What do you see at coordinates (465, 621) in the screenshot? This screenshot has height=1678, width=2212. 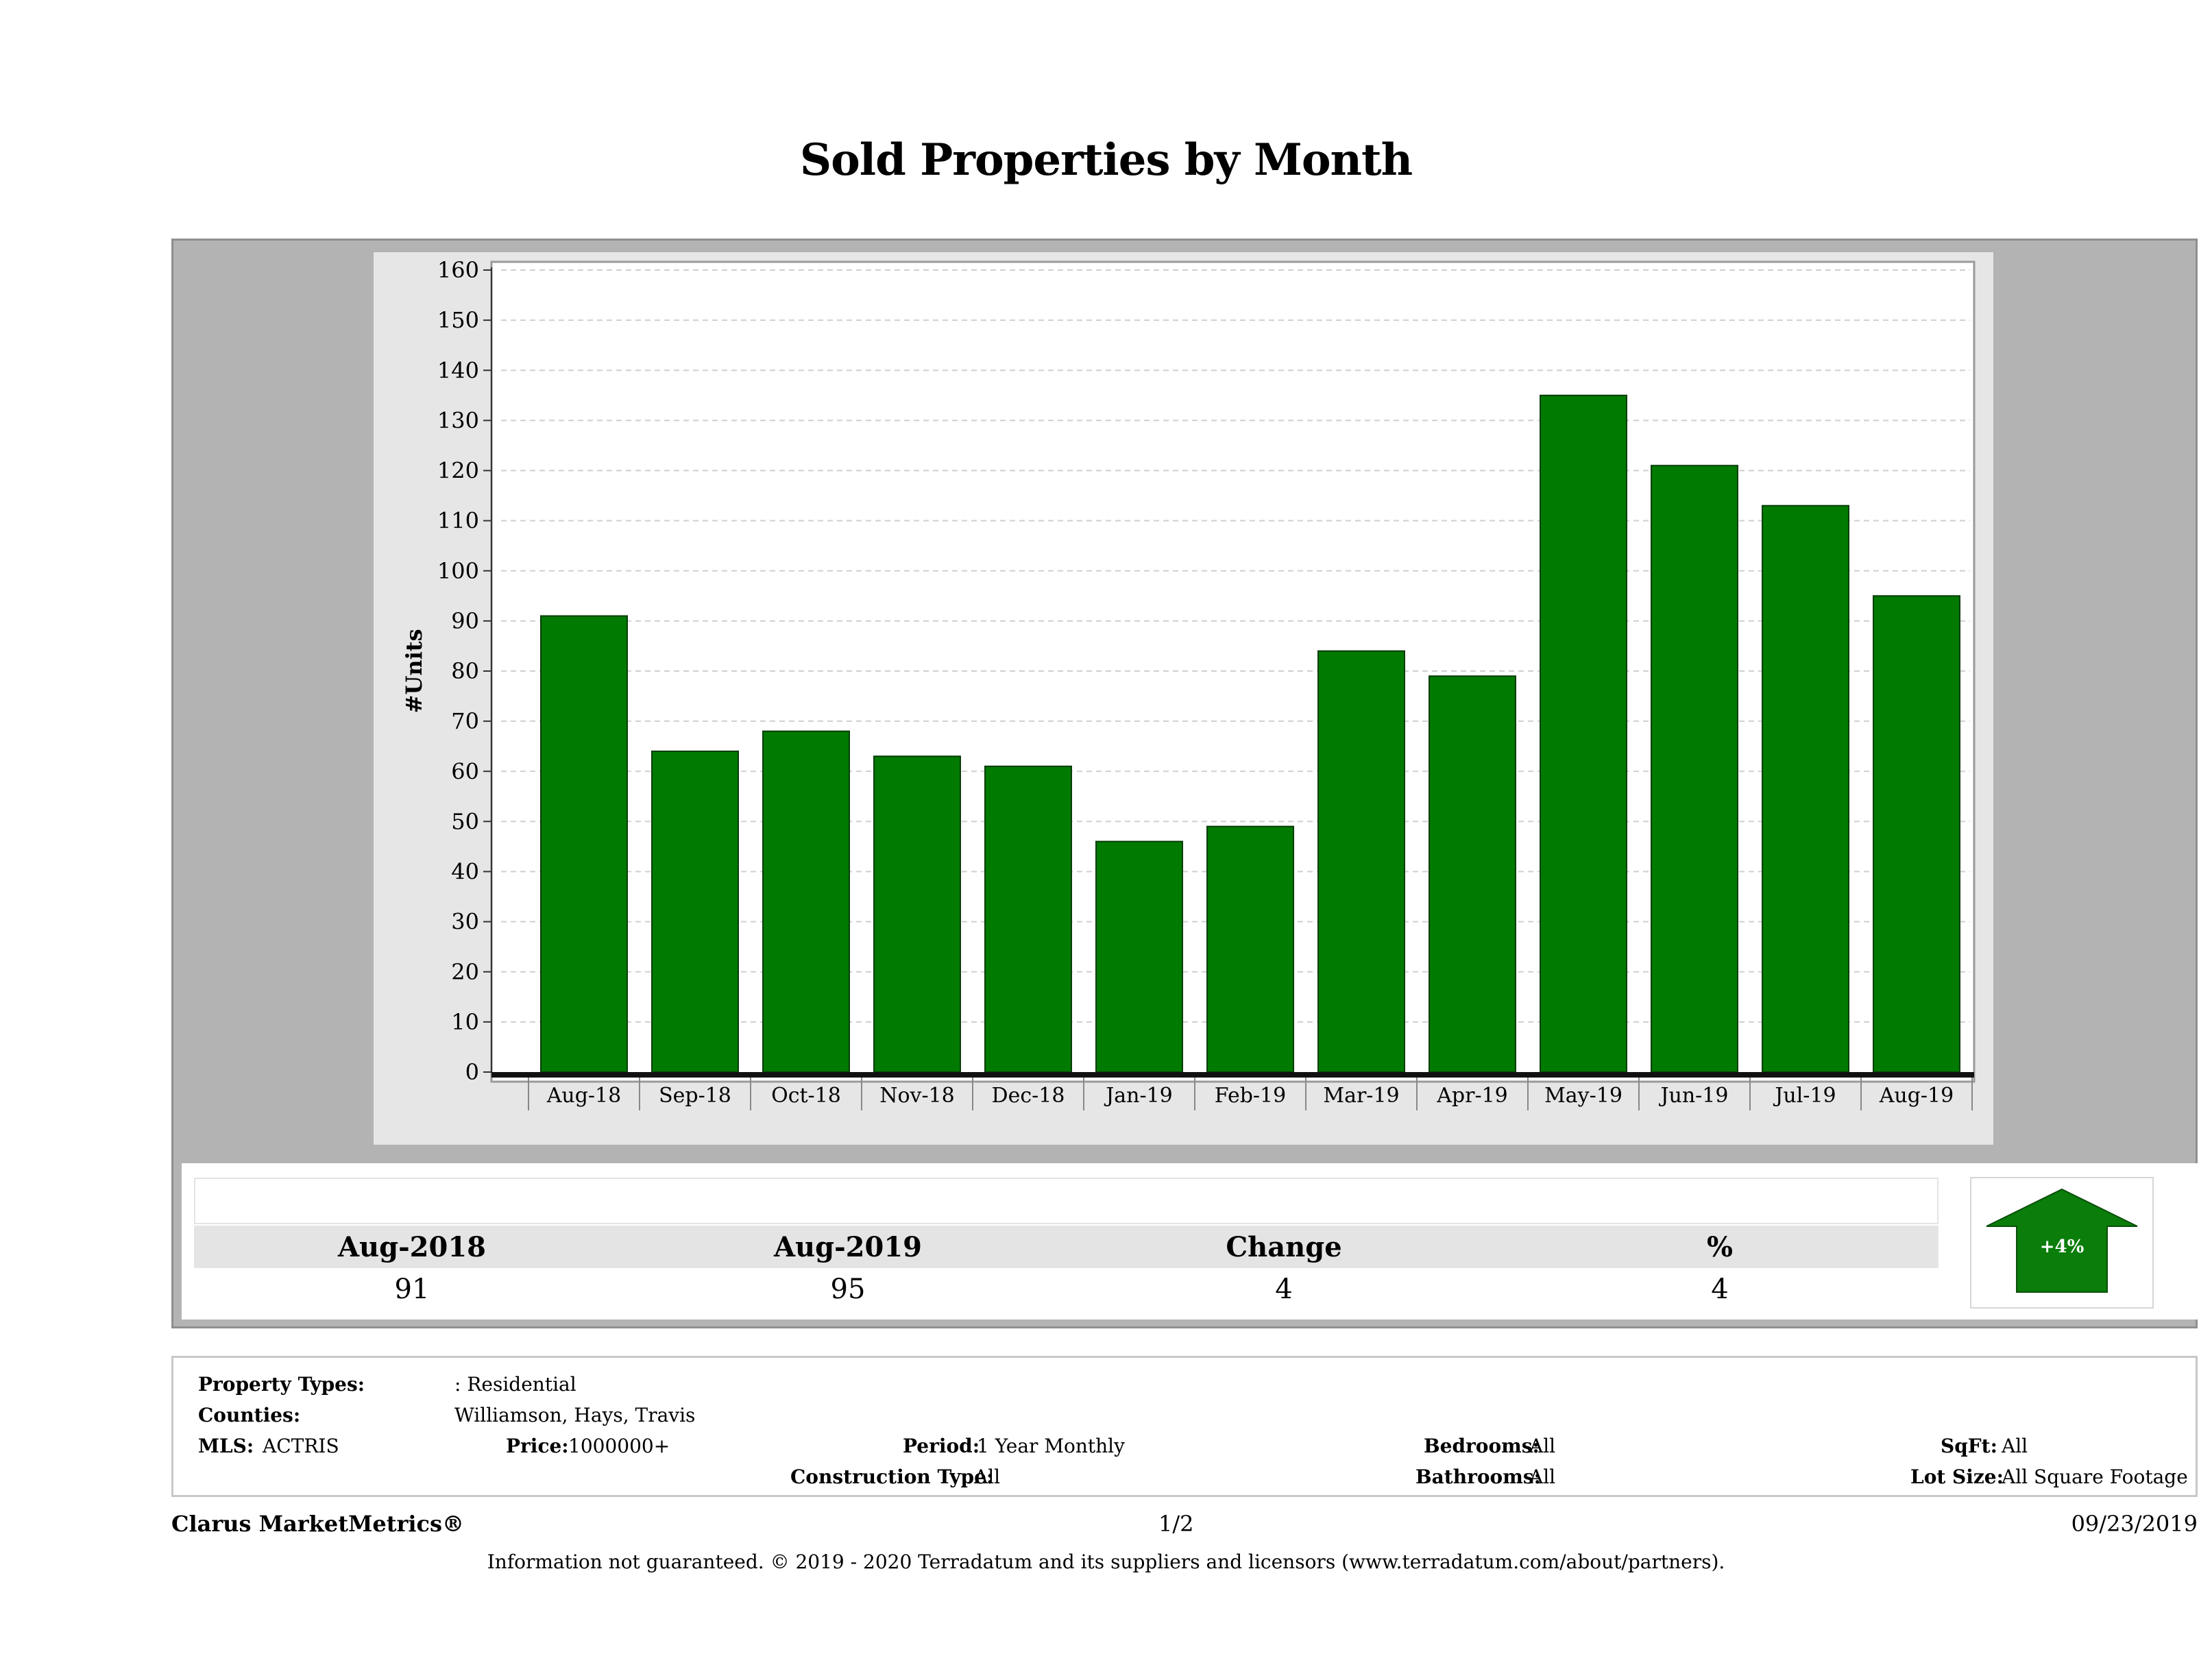 I see `y-tick-label: 90` at bounding box center [465, 621].